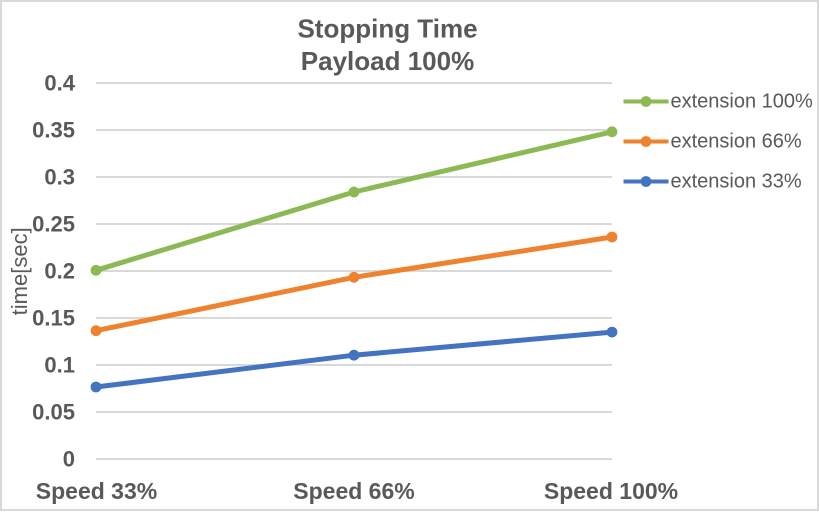  I want to click on svg-text: 0.2, so click(59, 271).